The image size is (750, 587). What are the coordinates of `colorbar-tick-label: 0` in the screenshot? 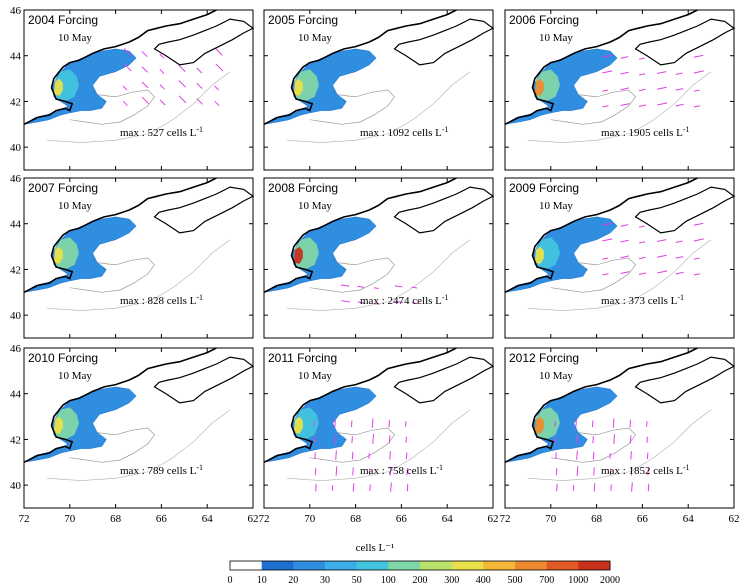 It's located at (230, 580).